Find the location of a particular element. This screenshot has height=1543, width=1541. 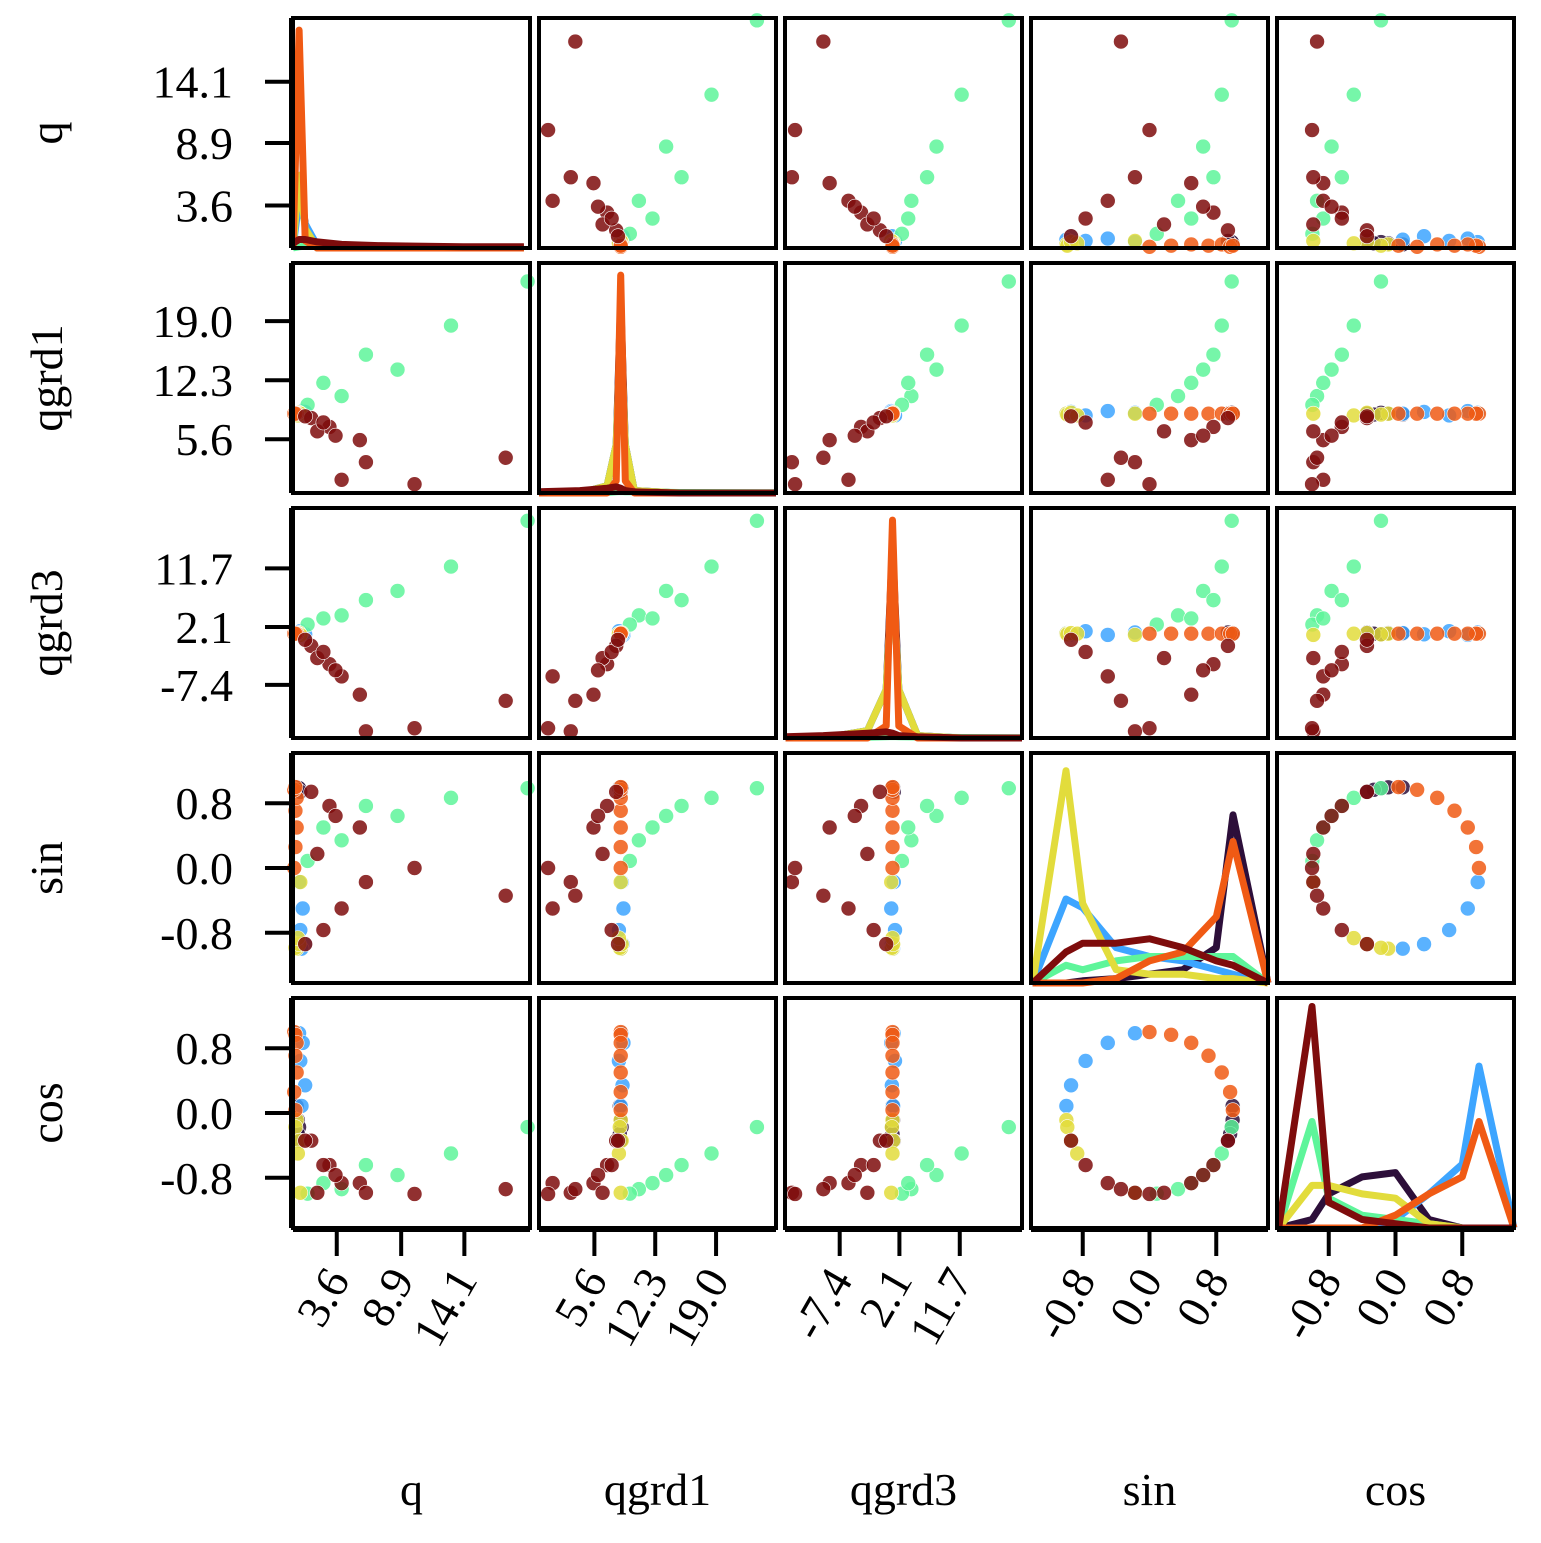

y-tick-label: 0.8 is located at coordinates (205, 803).